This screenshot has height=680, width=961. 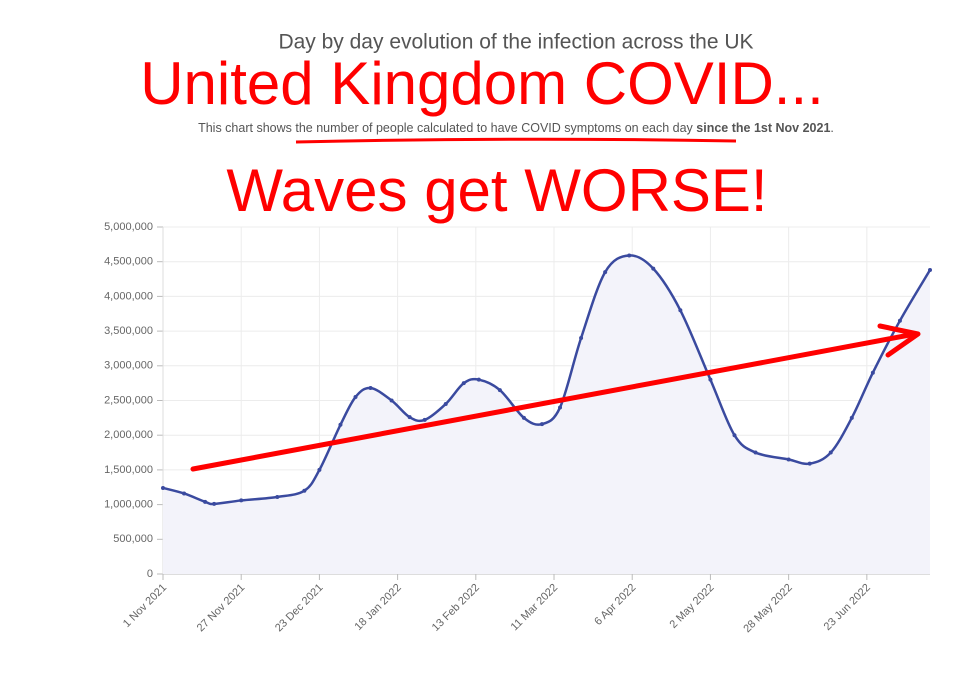 What do you see at coordinates (767, 608) in the screenshot?
I see `x-tick-label: 28 May 2022` at bounding box center [767, 608].